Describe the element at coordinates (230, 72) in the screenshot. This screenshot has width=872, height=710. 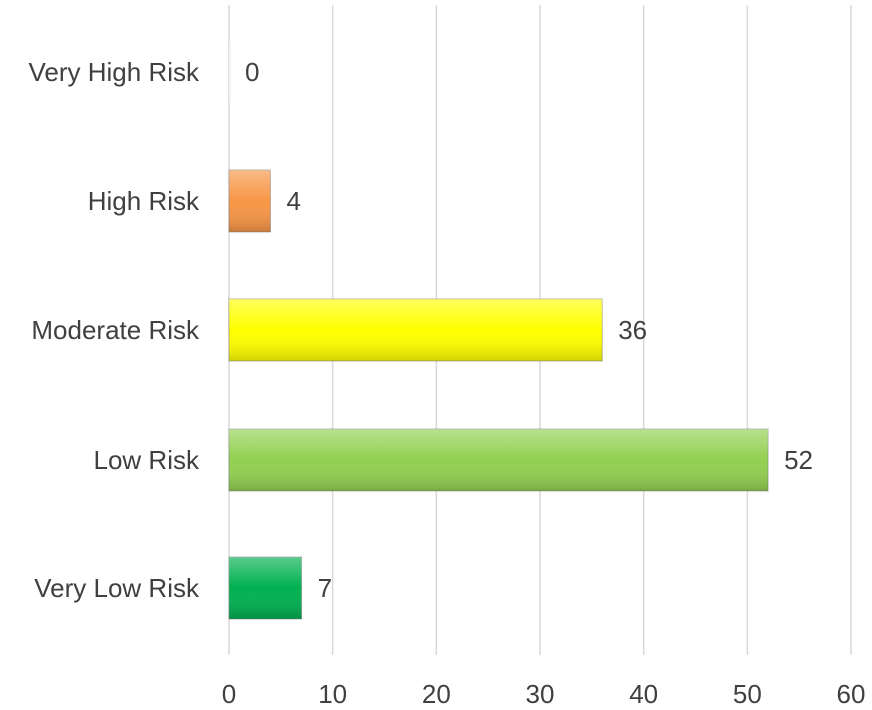
I see `bar-very-high-risk` at that location.